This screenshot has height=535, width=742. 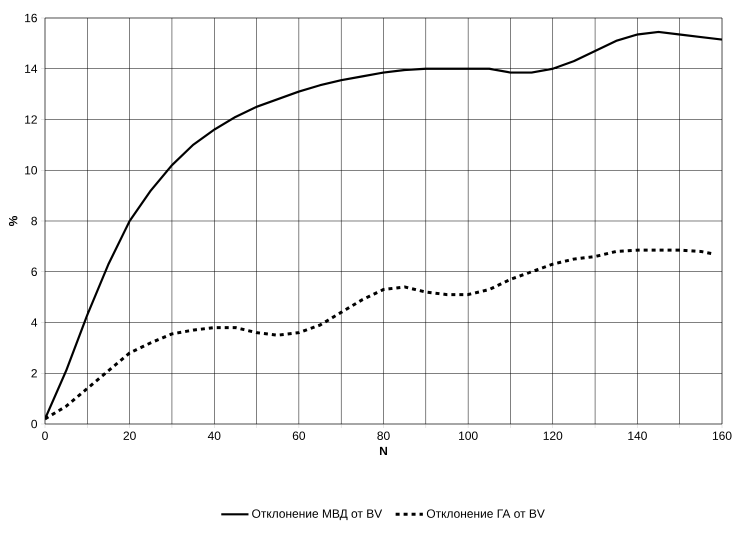 I want to click on legend-label: Отклонение ГА от BV, so click(x=485, y=513).